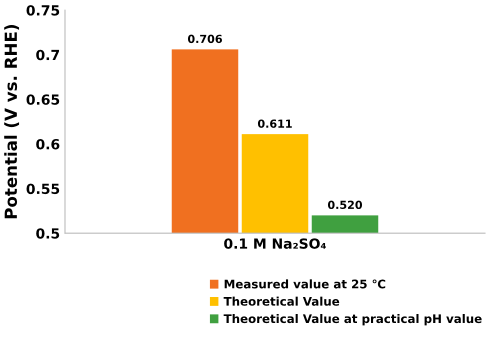 The image size is (500, 338). What do you see at coordinates (275, 243) in the screenshot?
I see `x-tick-label: 0.1 M Na₂SO₄` at bounding box center [275, 243].